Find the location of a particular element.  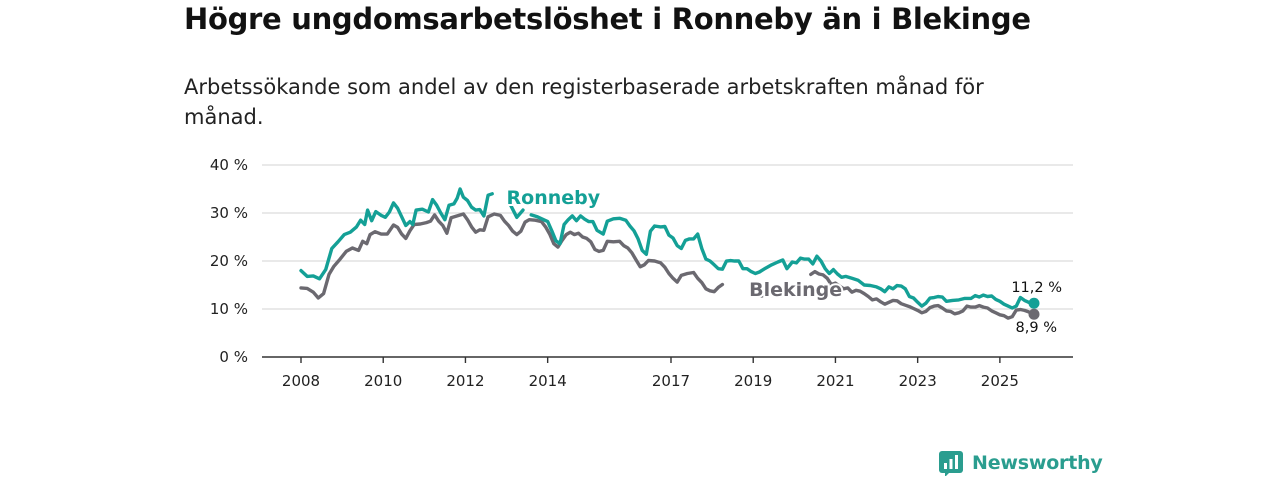

x-tick-label: 2019 is located at coordinates (753, 381).